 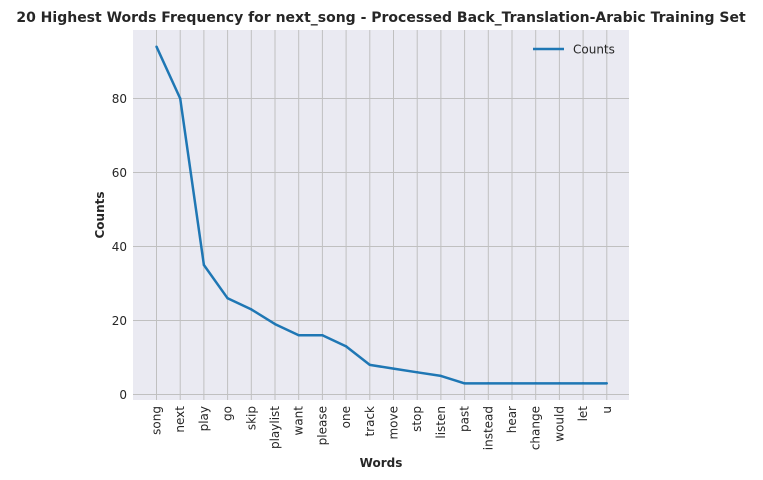 I want to click on x-tick-label: next, so click(x=180, y=419).